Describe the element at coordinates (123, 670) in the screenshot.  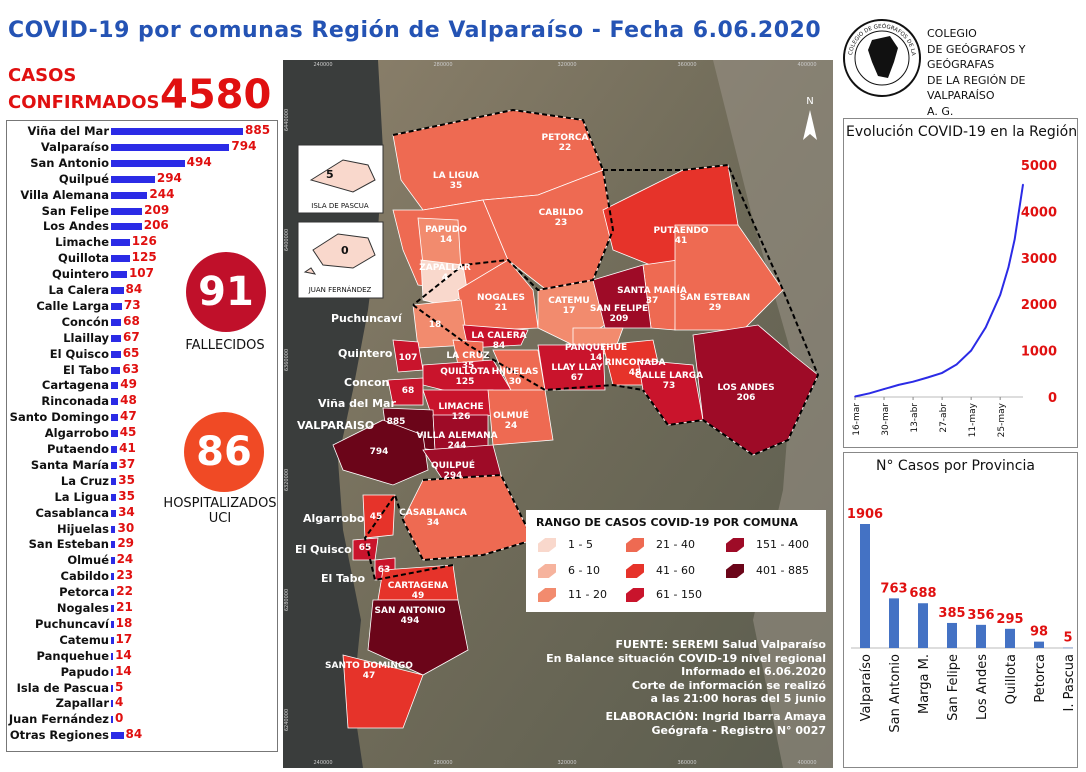
I see `ranking-value: 14` at that location.